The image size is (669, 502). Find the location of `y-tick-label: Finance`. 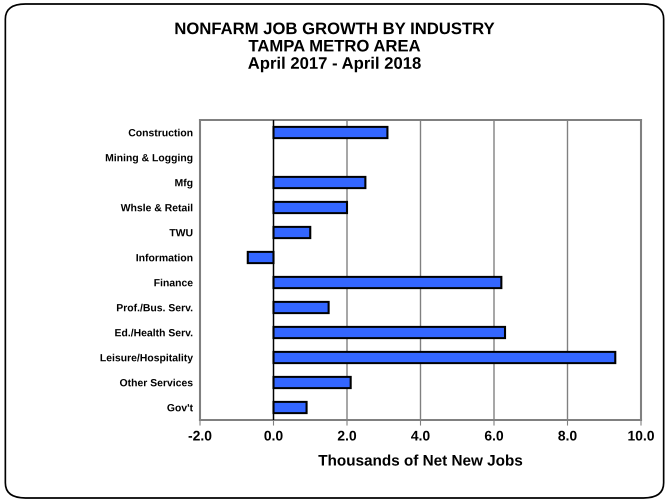

y-tick-label: Finance is located at coordinates (173, 282).